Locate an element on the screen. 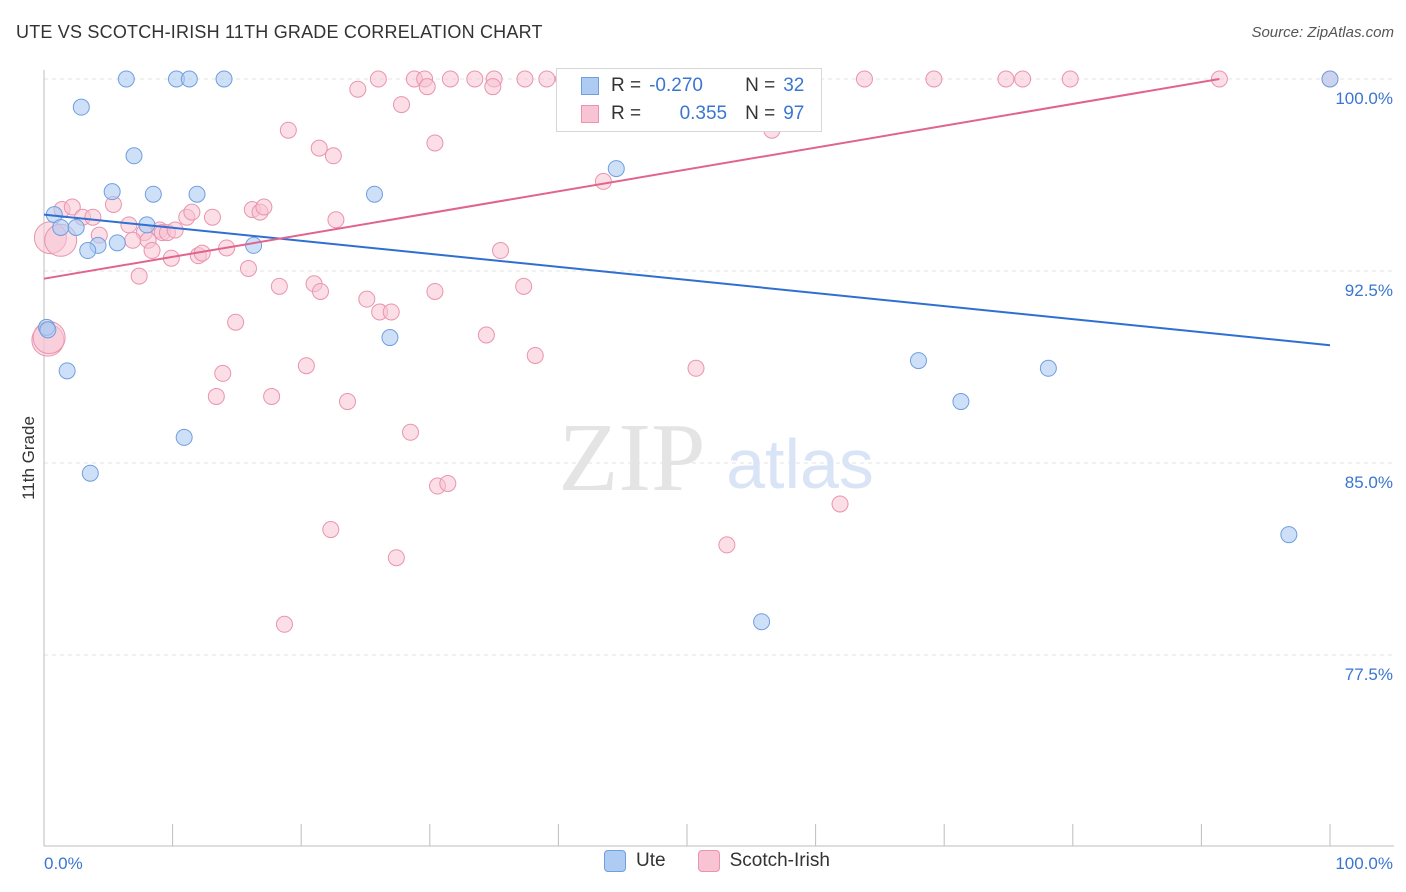 Image resolution: width=1406 pixels, height=892 pixels. series-label-scotch: Scotch-Irish is located at coordinates (779, 860).